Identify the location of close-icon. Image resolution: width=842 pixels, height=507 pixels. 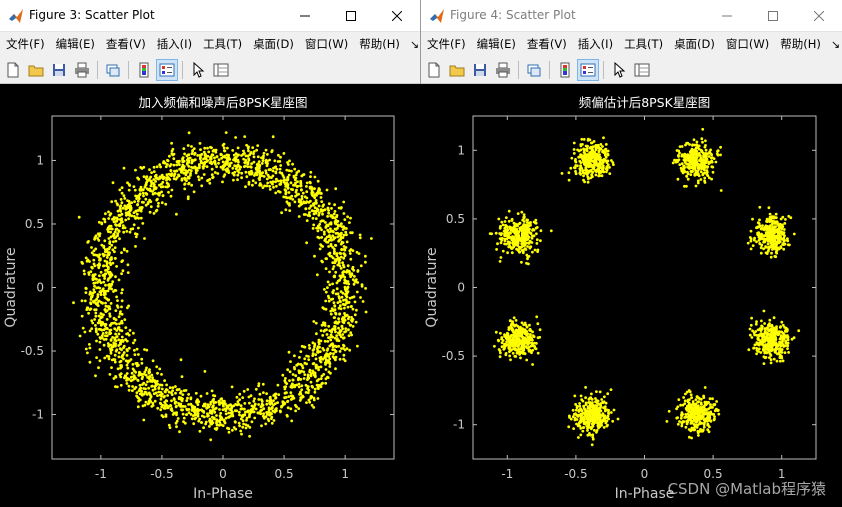
(397, 15).